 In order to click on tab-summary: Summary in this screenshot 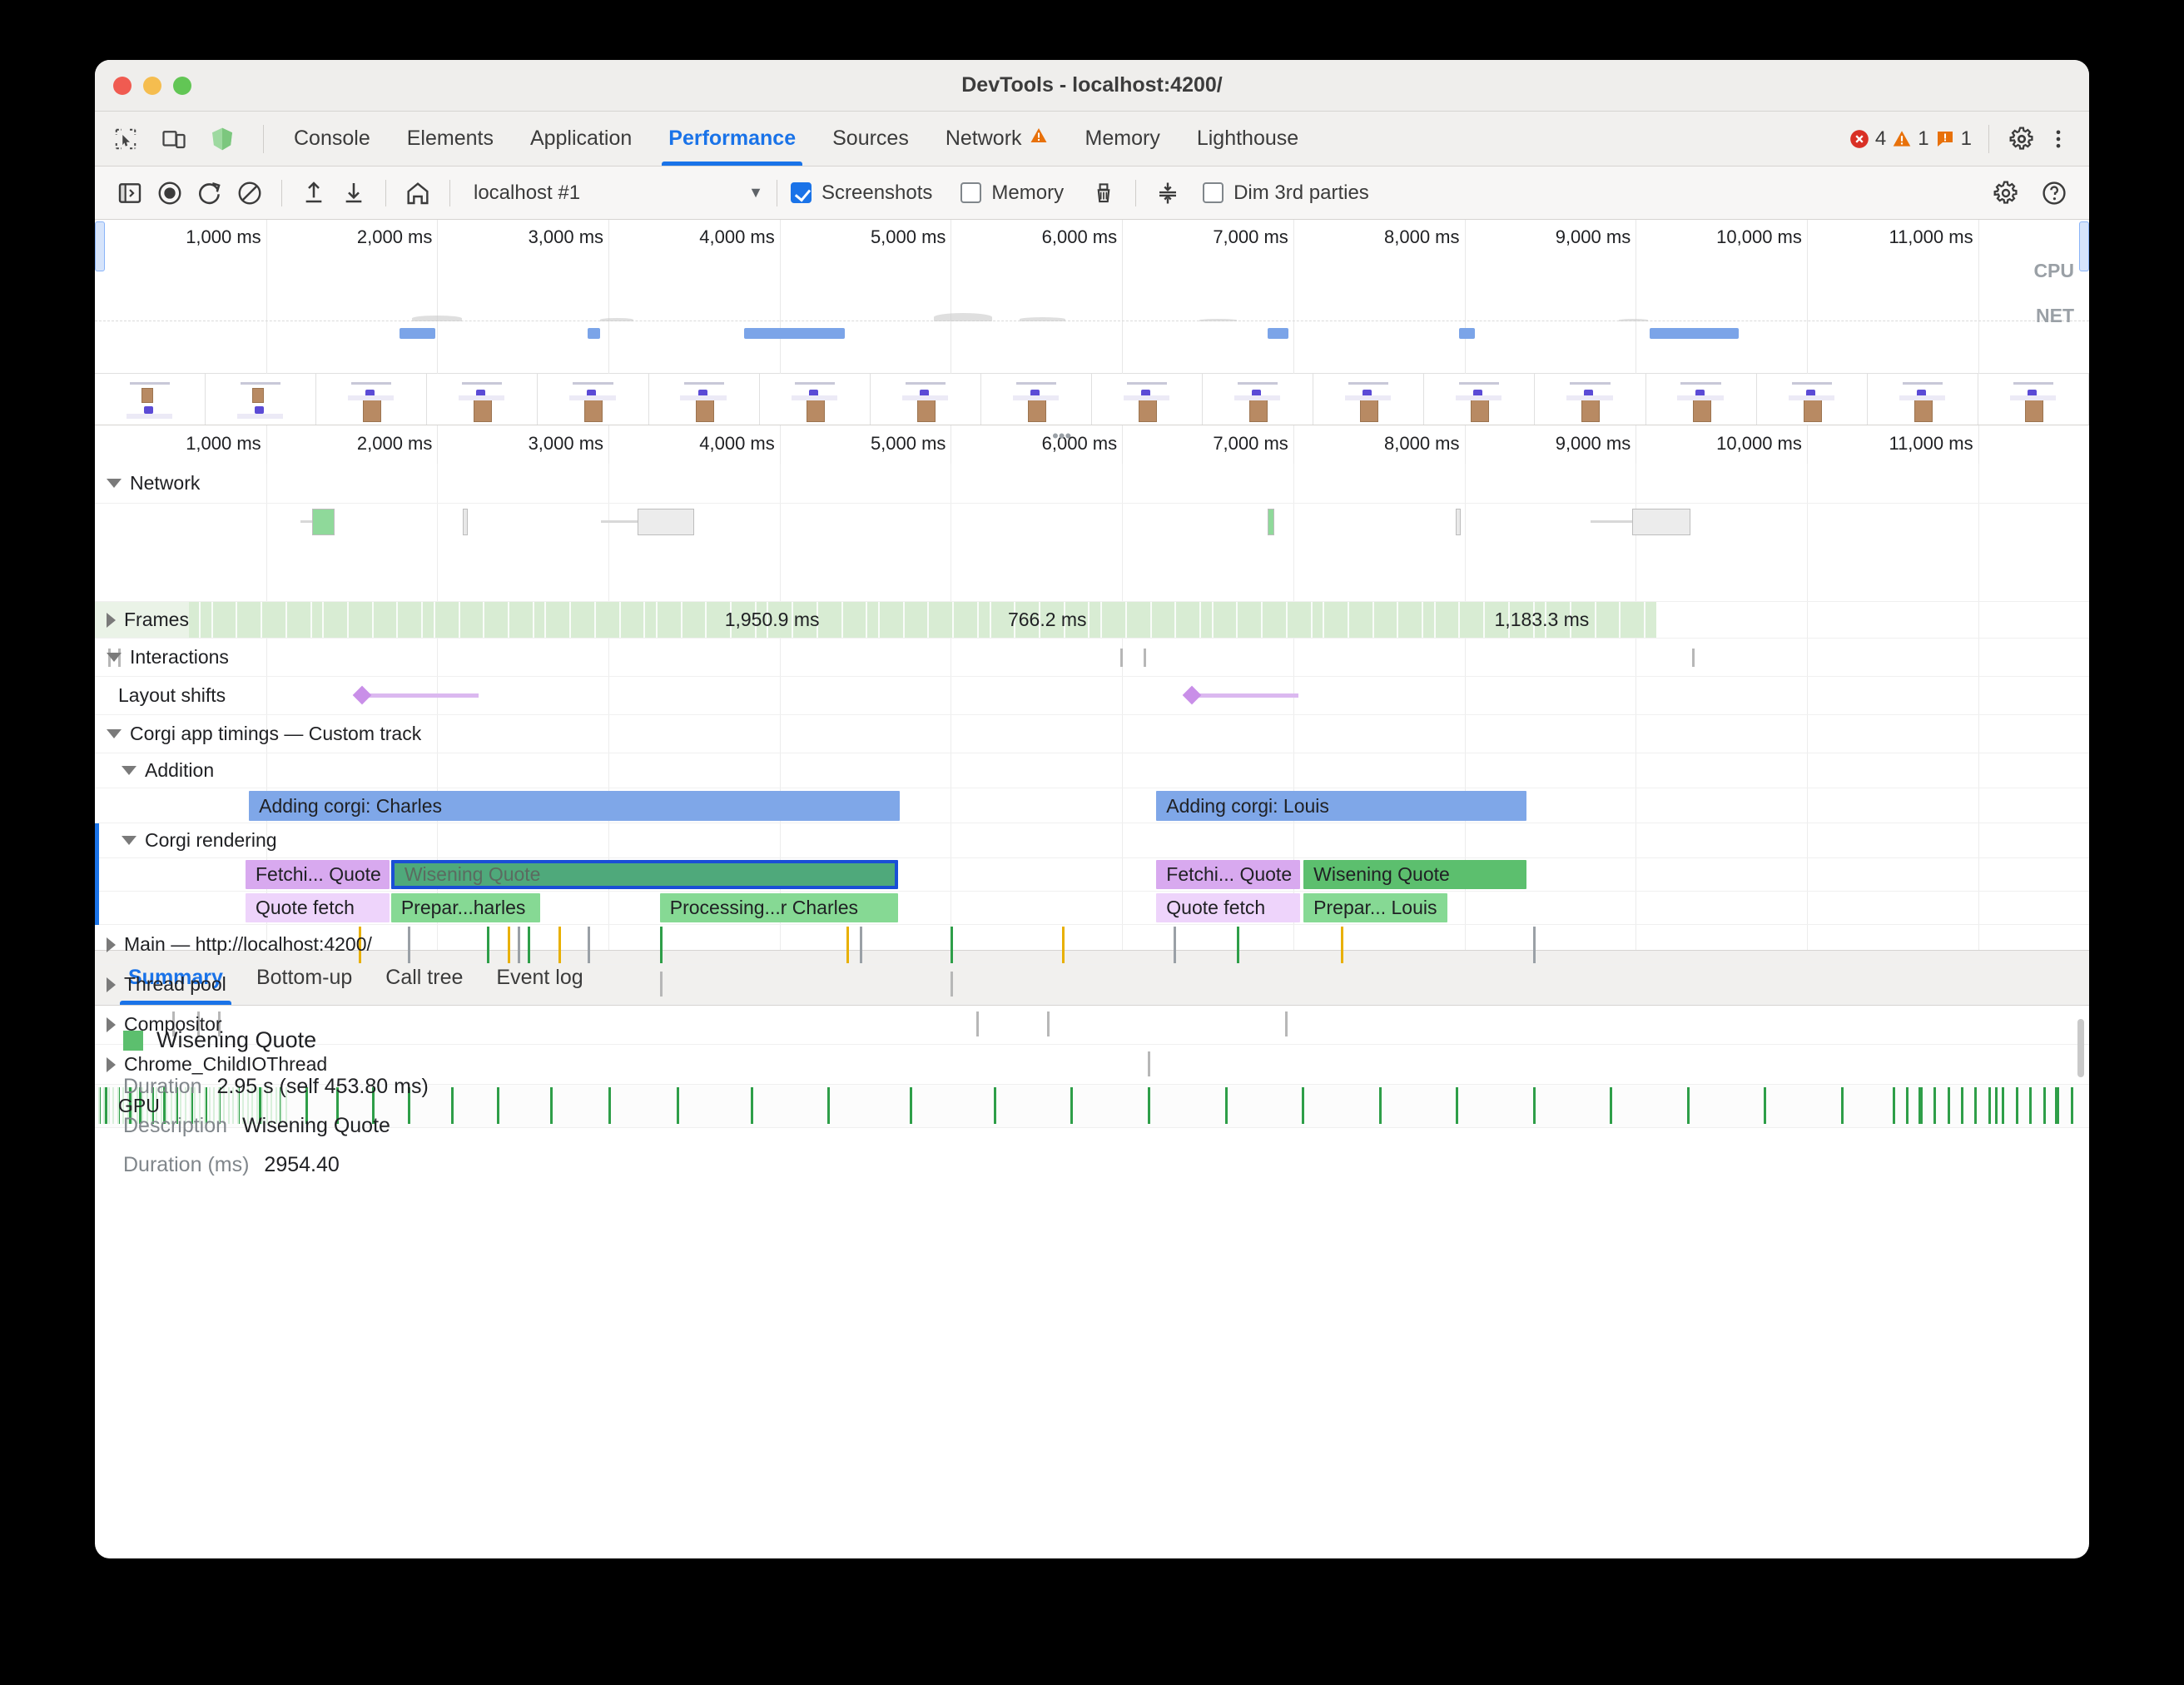, I will do `click(176, 979)`.